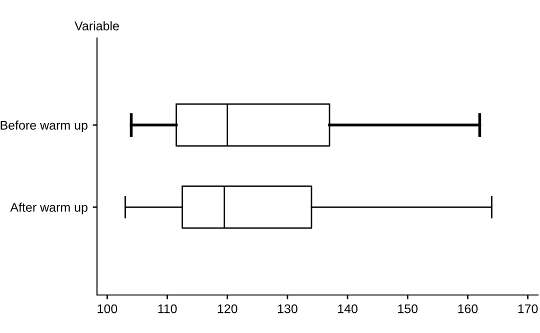  What do you see at coordinates (96, 25) in the screenshot?
I see `y-axis-title: Variable` at bounding box center [96, 25].